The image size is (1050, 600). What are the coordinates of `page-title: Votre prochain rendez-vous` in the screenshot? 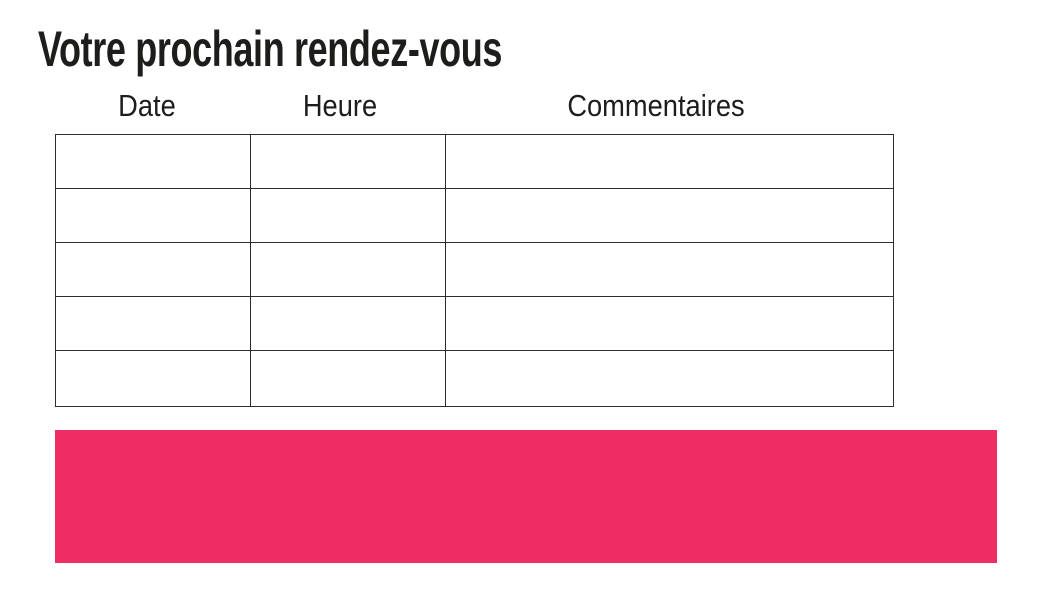 It's located at (270, 49).